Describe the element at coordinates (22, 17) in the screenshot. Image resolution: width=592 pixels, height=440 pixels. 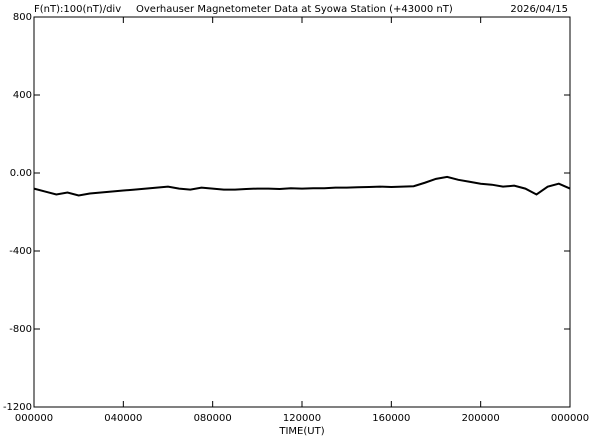
I see `y-tick-label: 800` at that location.